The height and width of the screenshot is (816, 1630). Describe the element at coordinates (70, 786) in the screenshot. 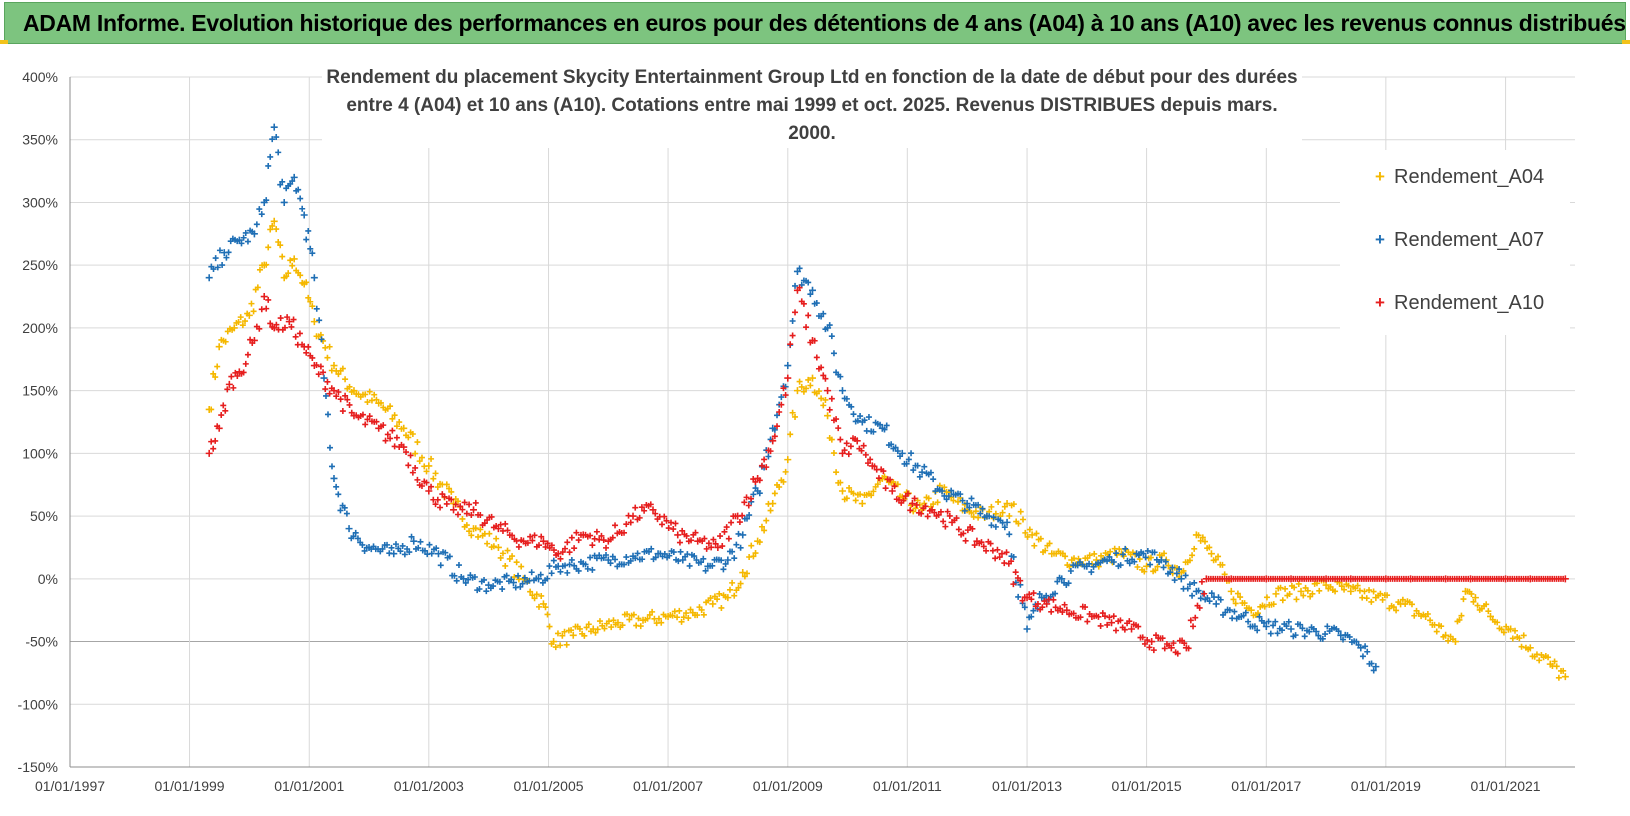

I see `x-tick-label: 01/01/1997` at that location.